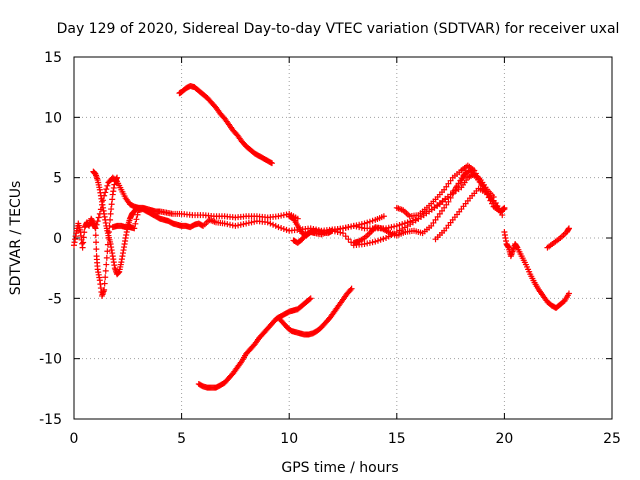  I want to click on series-s9, so click(393, 210).